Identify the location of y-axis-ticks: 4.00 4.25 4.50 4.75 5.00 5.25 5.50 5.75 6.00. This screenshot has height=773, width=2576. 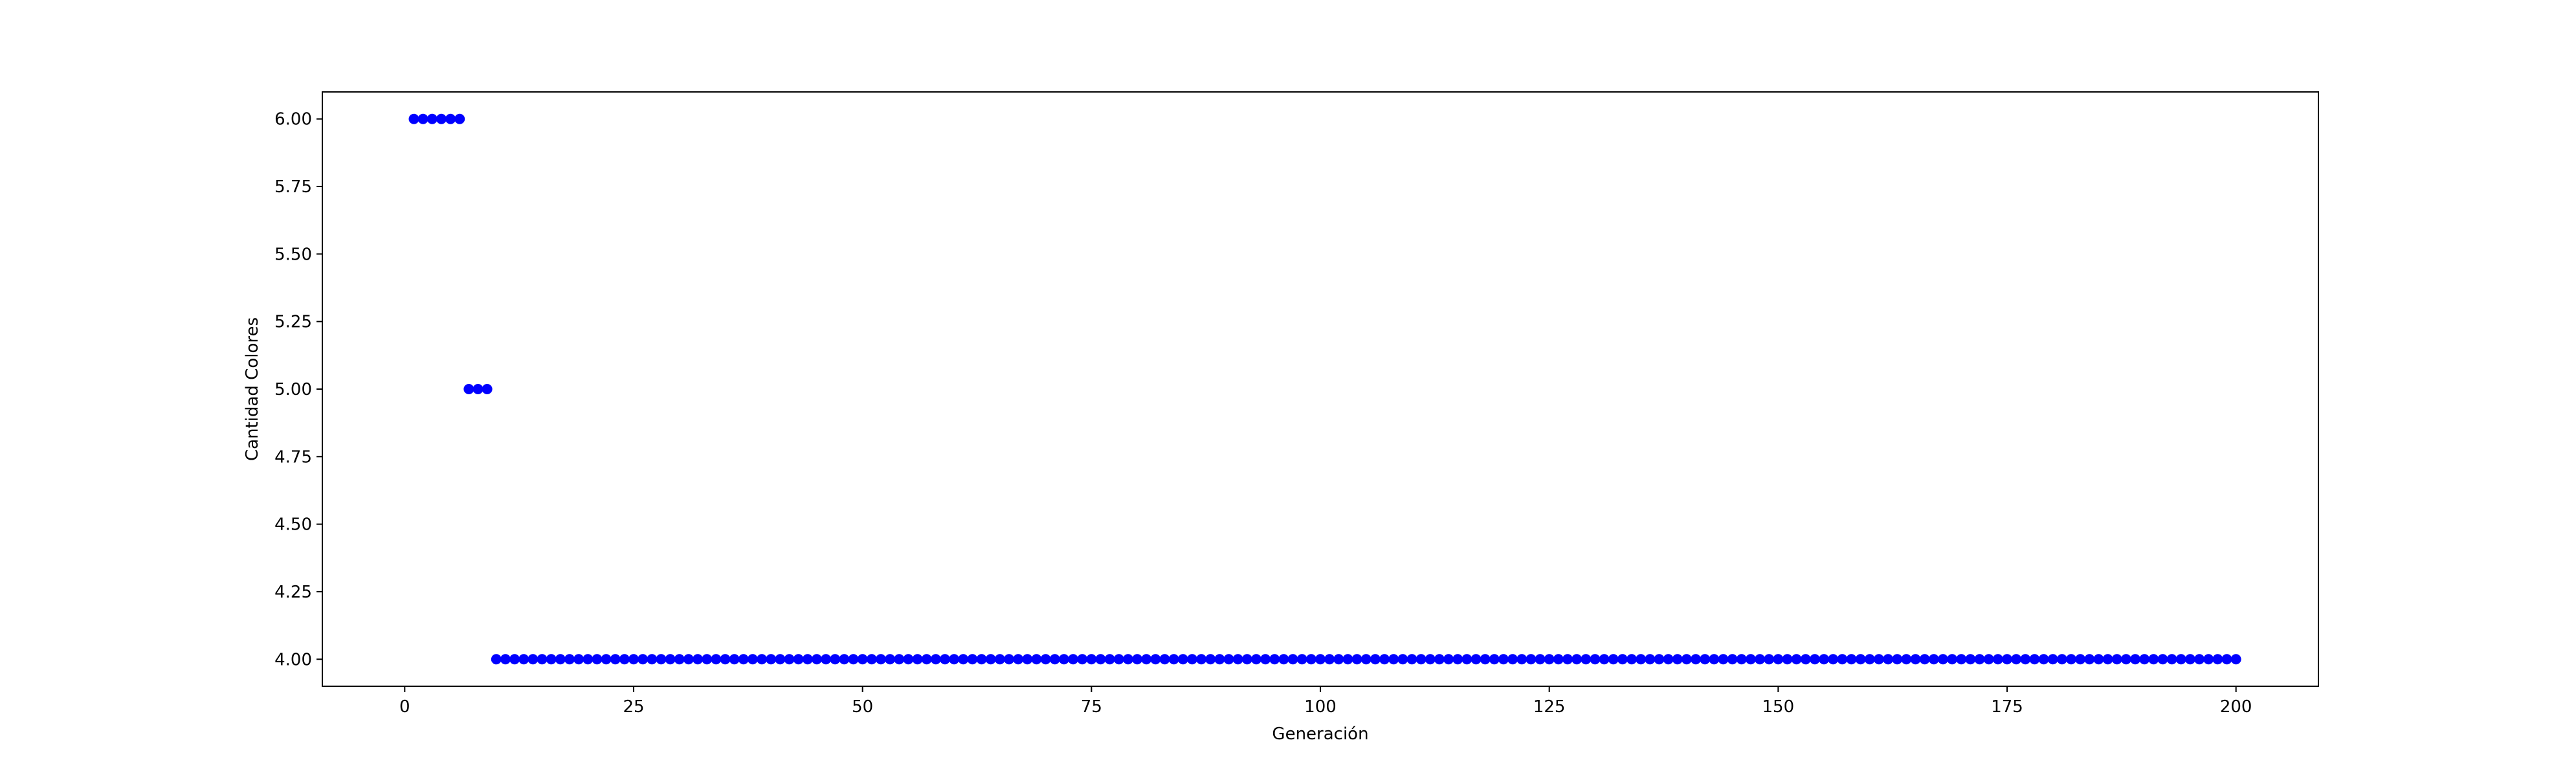
(298, 389).